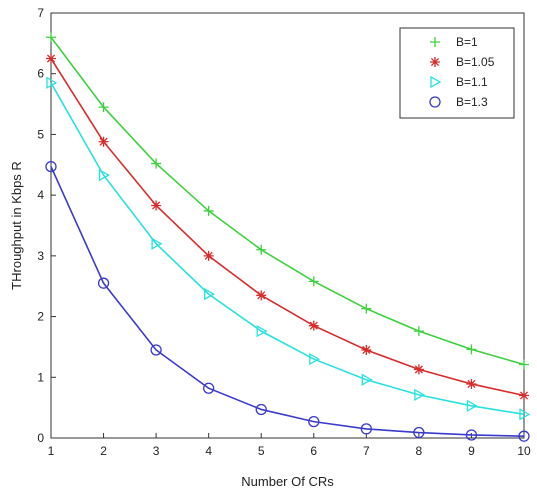 This screenshot has height=495, width=537. What do you see at coordinates (471, 451) in the screenshot?
I see `x-tick-label: 9` at bounding box center [471, 451].